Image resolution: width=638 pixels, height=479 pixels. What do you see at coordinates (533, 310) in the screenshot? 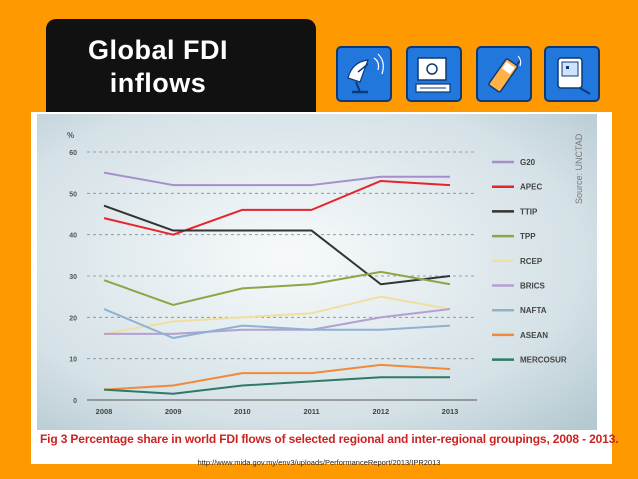
I see `legend-label: NAFTA` at bounding box center [533, 310].